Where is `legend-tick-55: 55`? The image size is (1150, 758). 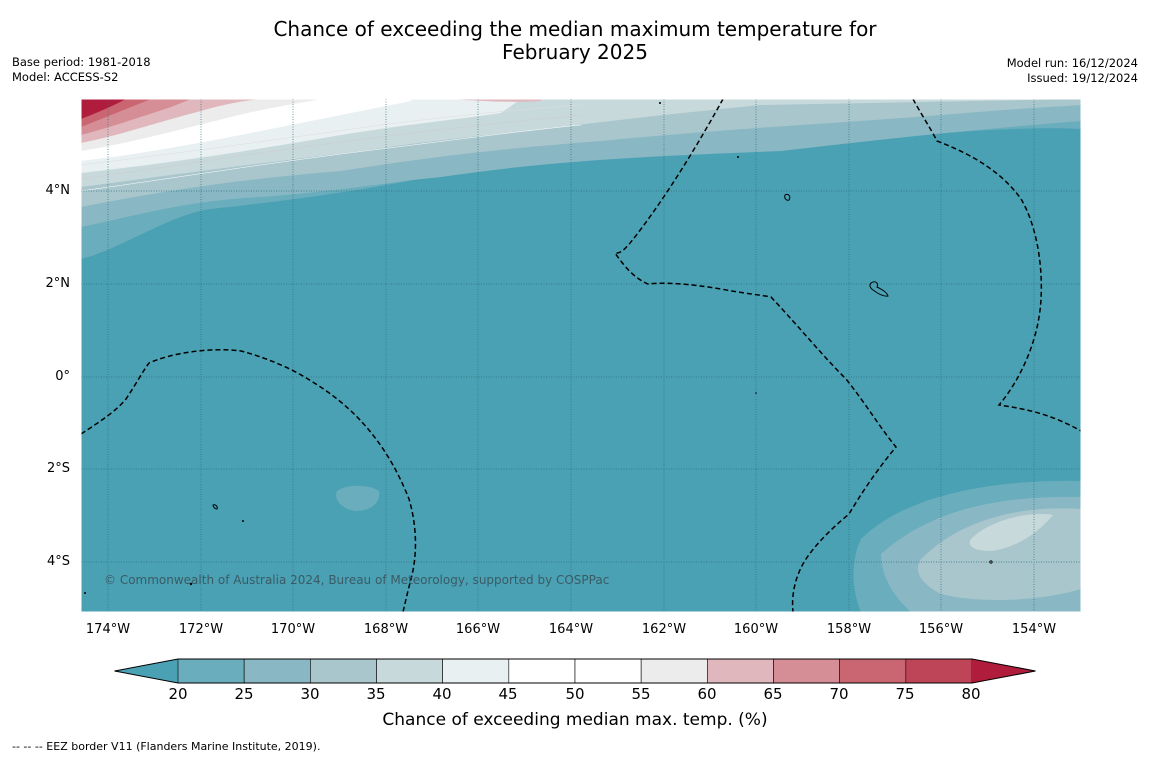 legend-tick-55: 55 is located at coordinates (641, 694).